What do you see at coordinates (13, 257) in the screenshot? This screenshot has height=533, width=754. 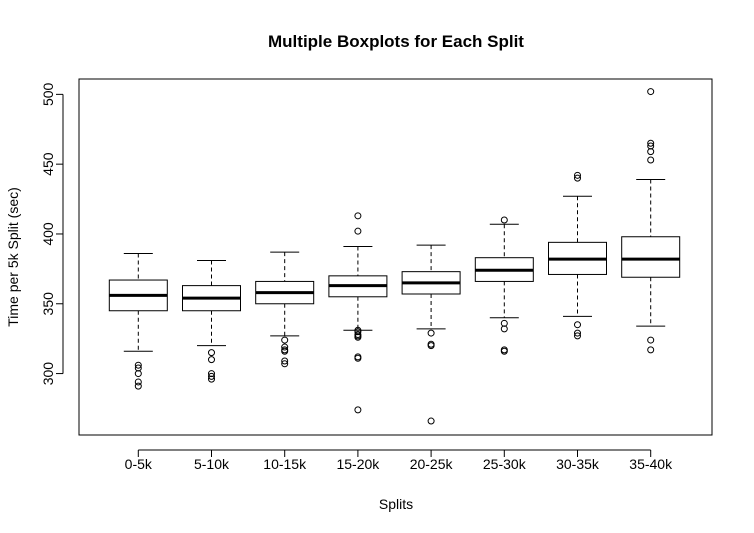 I see `y-axis-label: Time per 5k Split (sec)` at bounding box center [13, 257].